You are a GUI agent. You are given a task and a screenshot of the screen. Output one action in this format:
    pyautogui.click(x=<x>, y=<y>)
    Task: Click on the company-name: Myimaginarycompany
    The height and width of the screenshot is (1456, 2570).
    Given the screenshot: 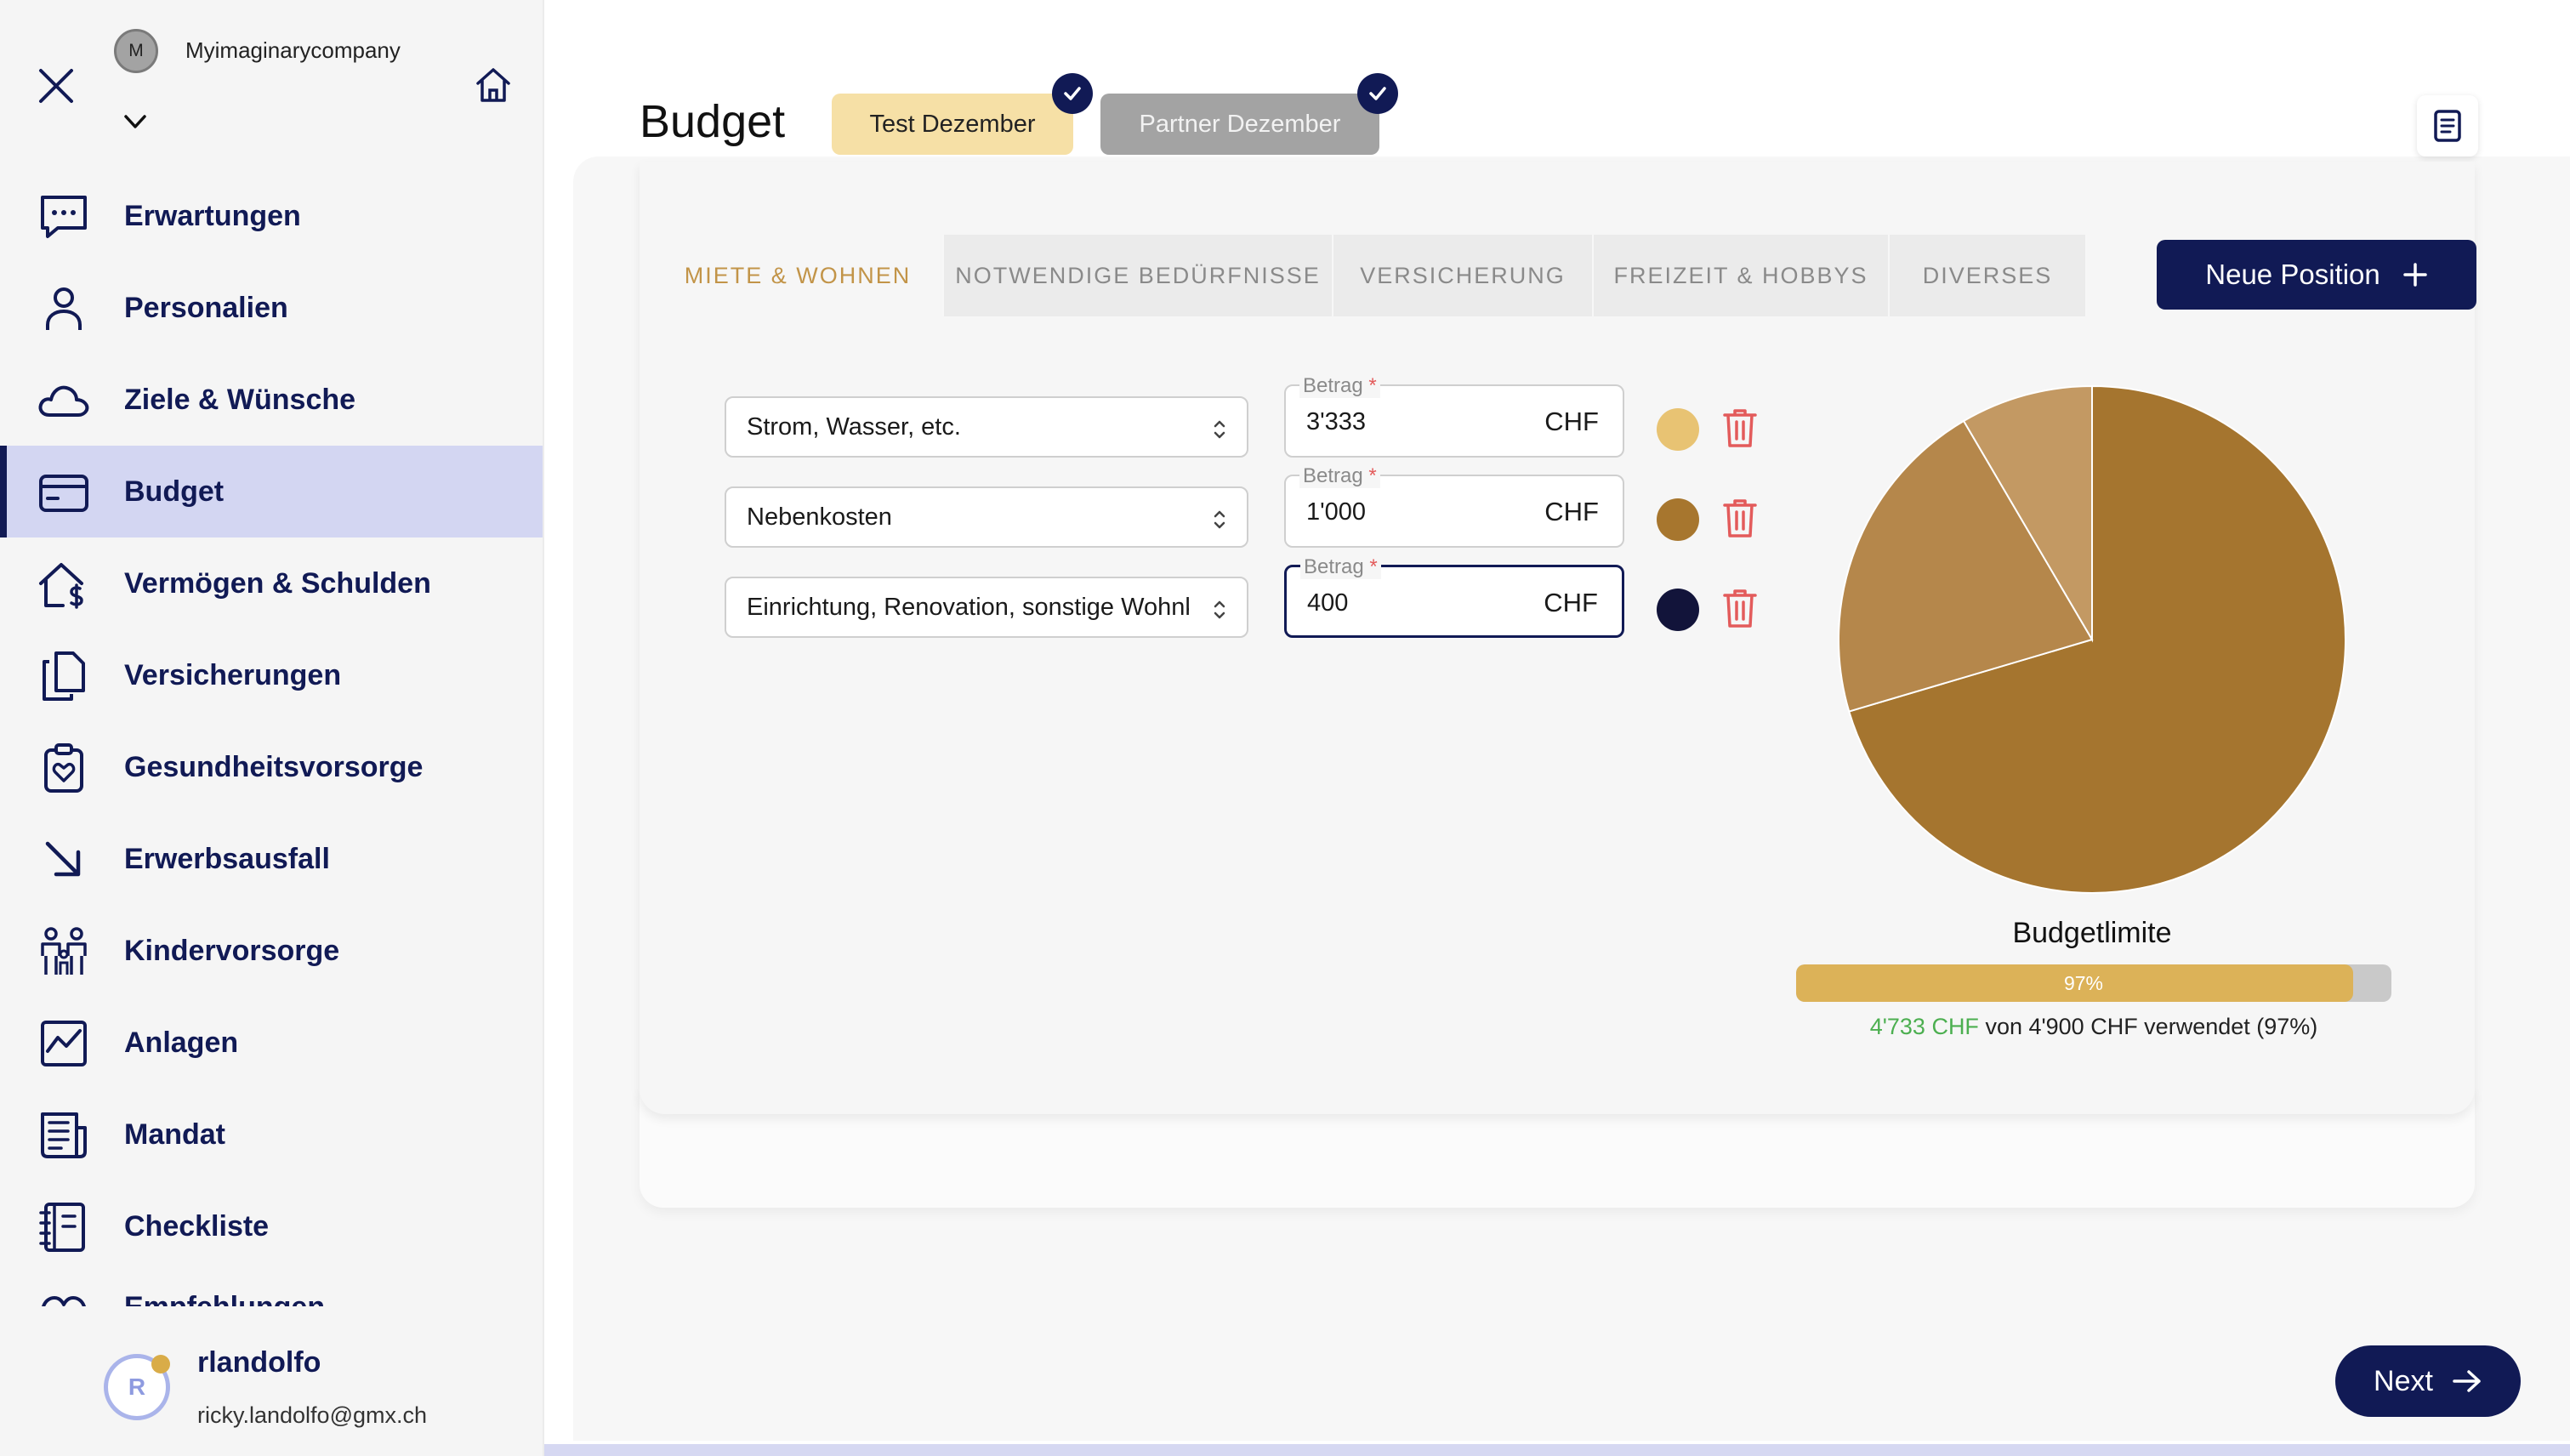 What is the action you would take?
    pyautogui.click(x=293, y=50)
    